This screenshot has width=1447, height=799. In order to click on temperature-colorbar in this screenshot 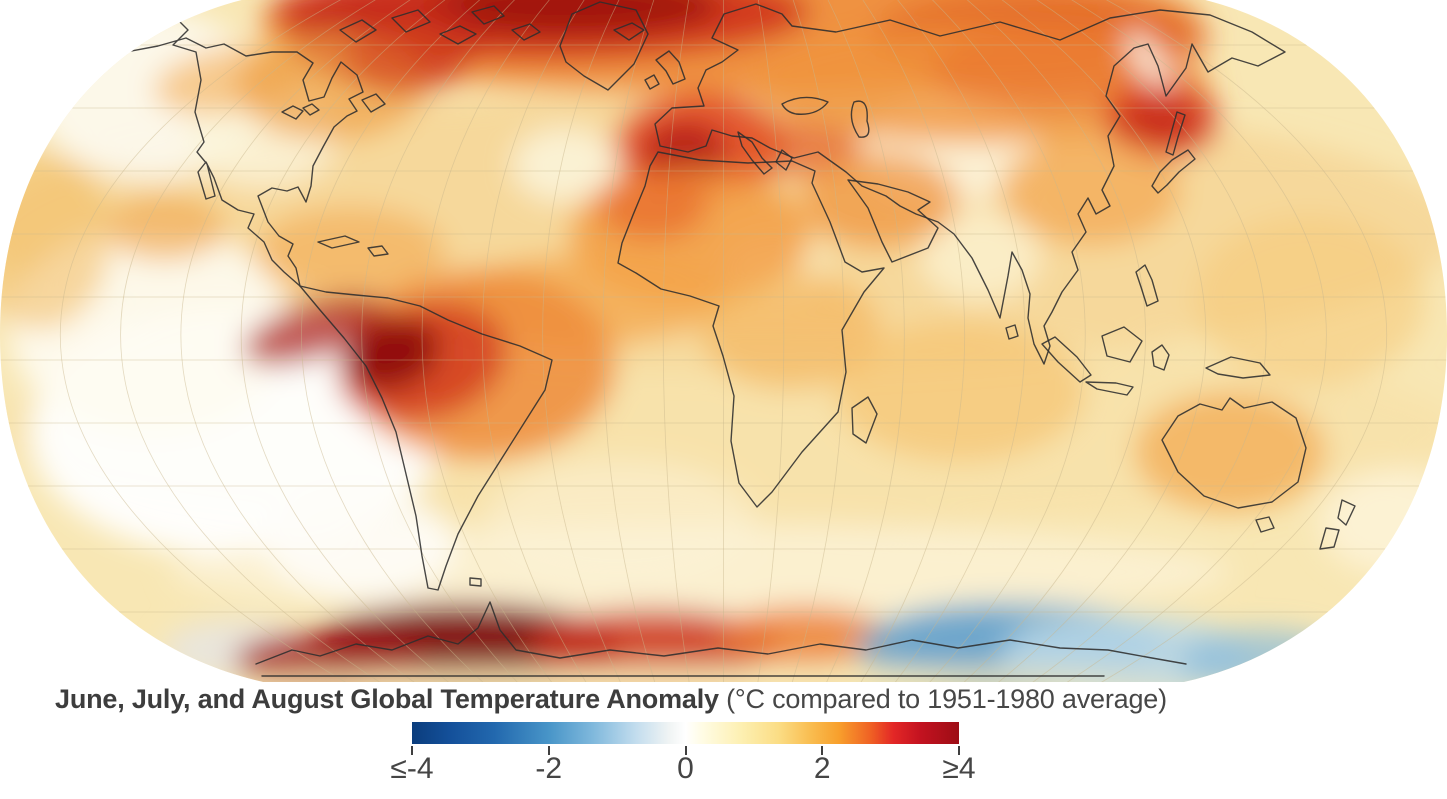, I will do `click(685, 733)`.